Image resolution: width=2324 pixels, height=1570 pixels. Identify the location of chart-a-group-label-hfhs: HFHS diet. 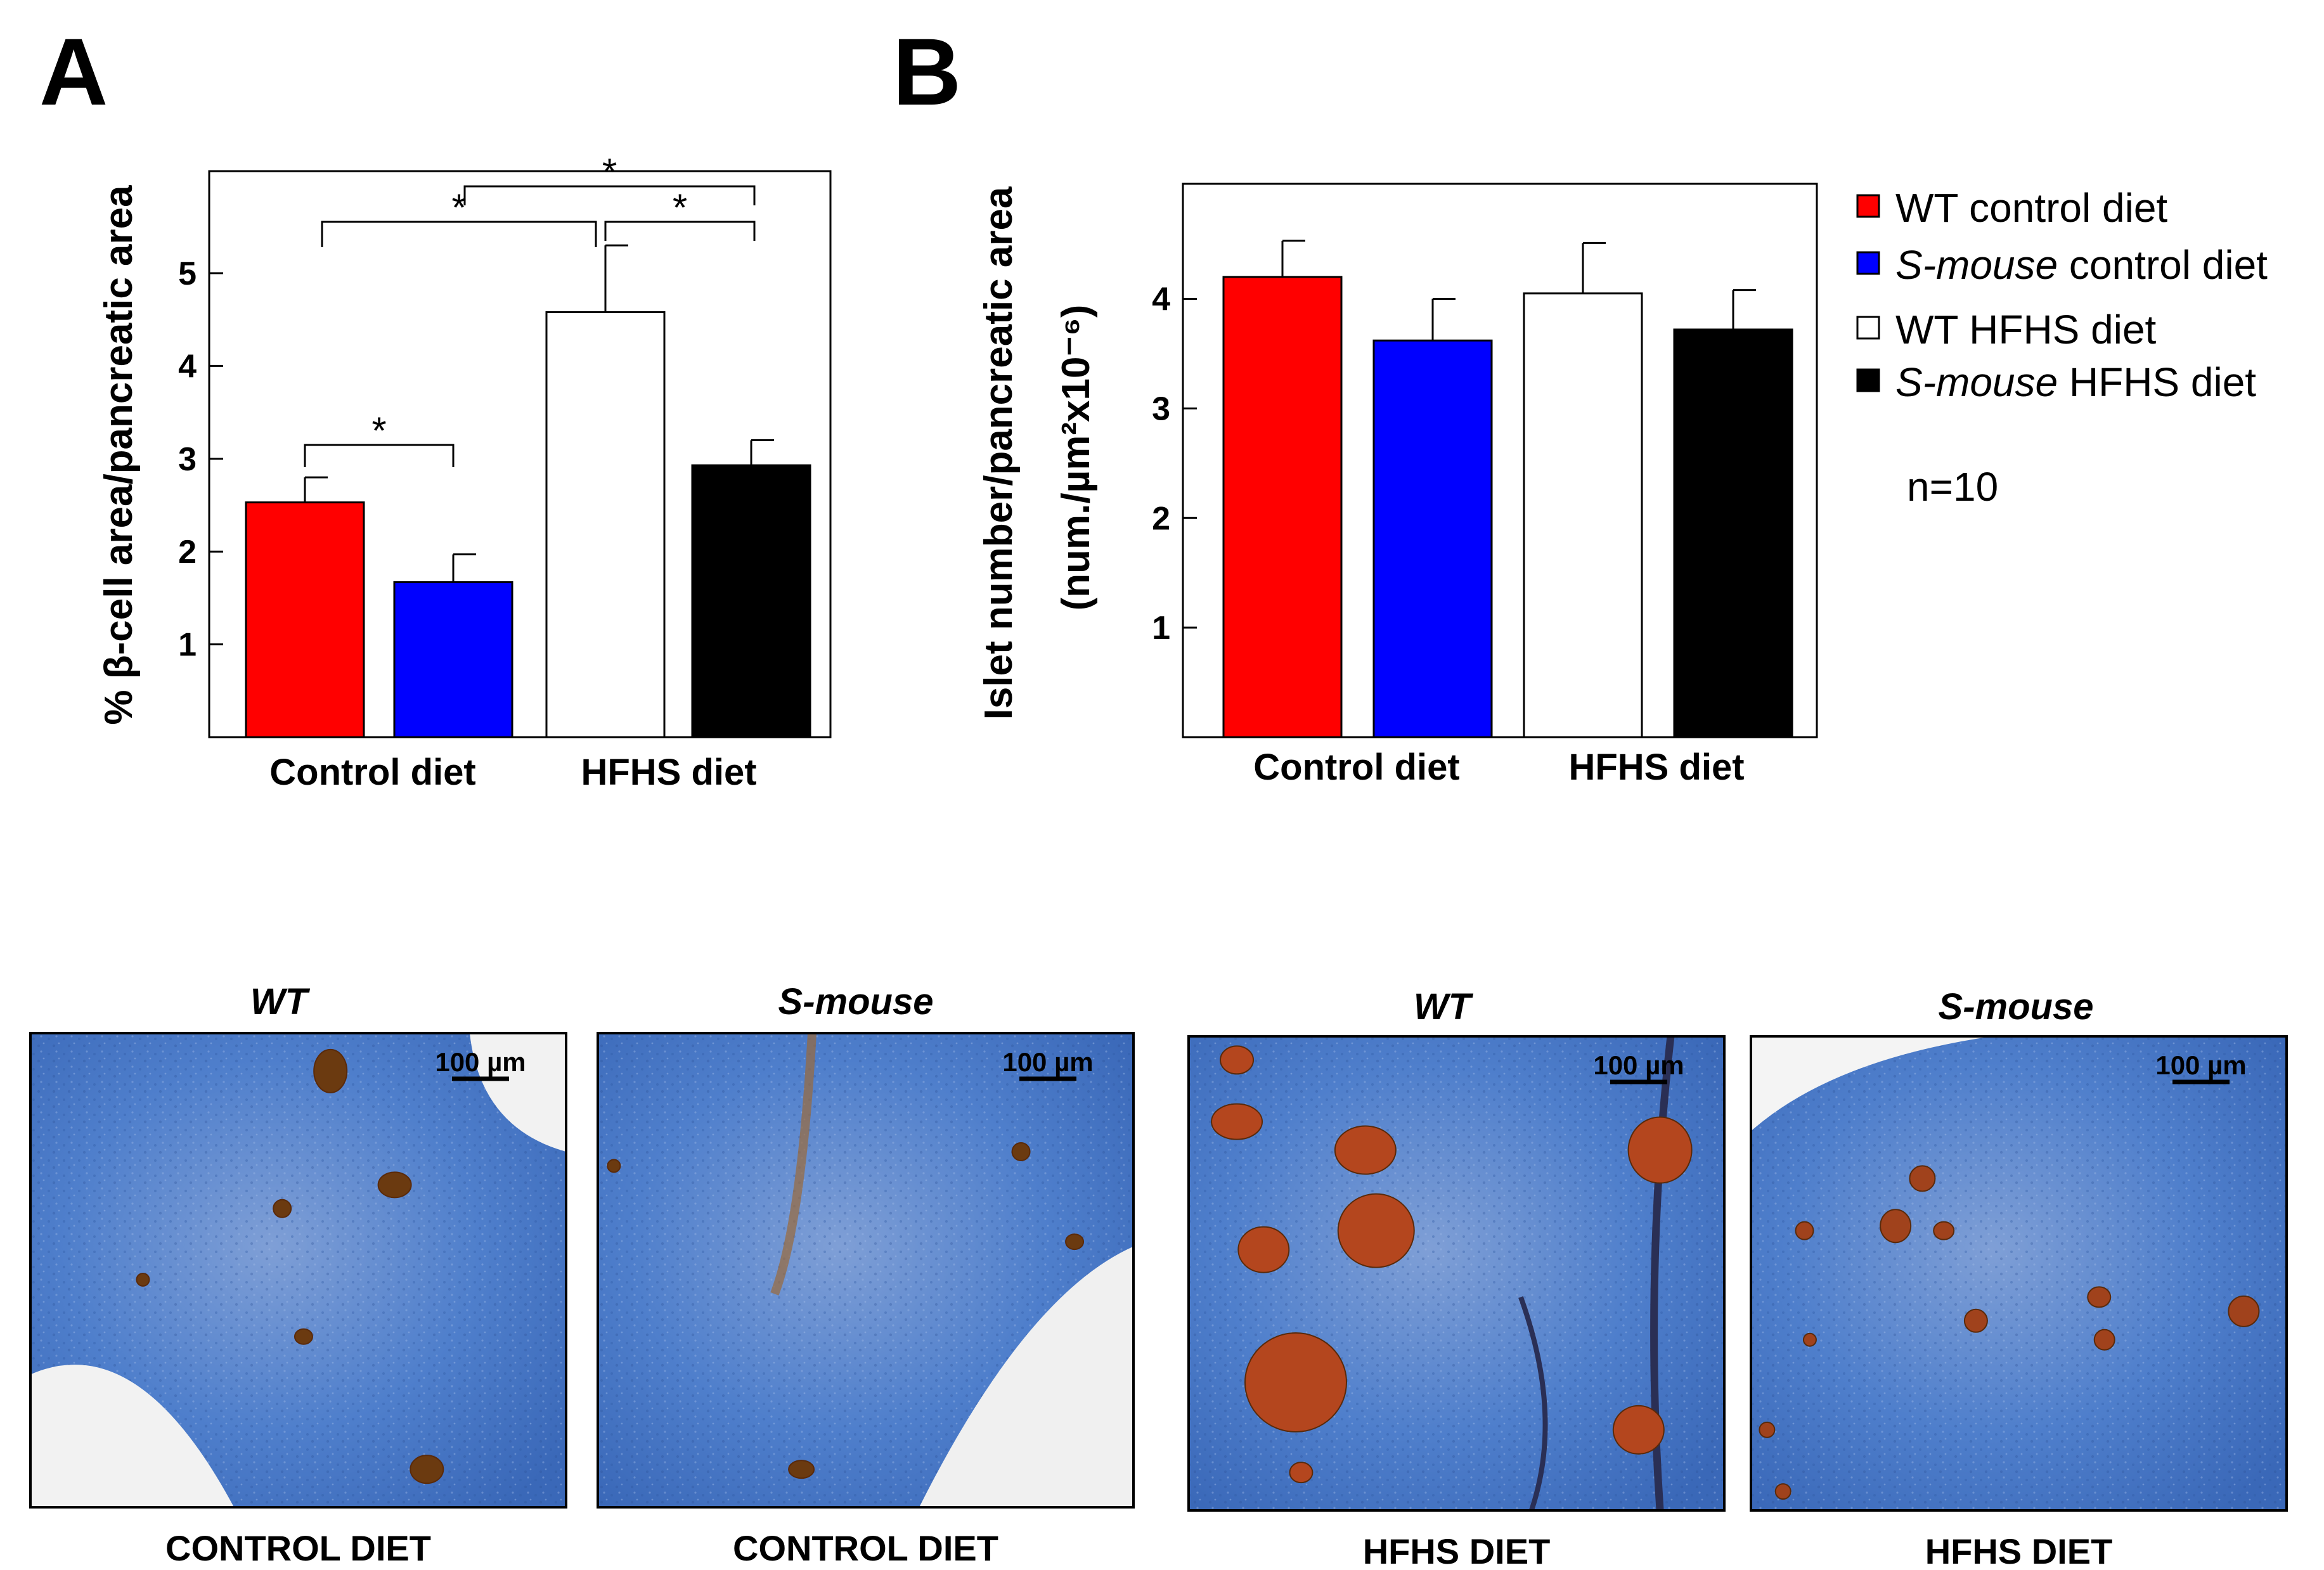
(669, 772).